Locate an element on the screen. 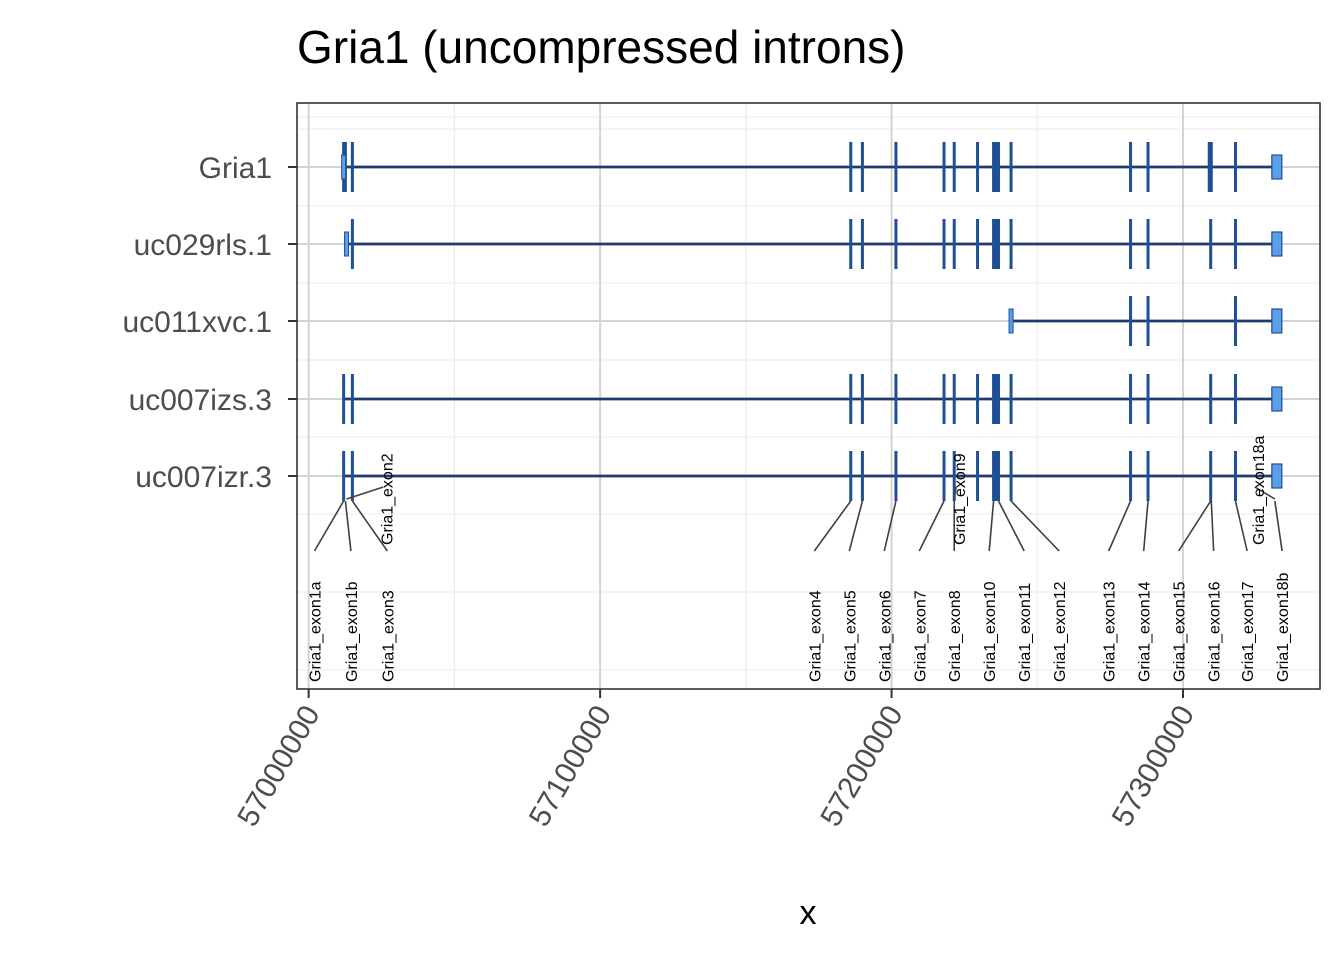  x-axis: 57000000 57100000 57200000 57300000 is located at coordinates (716, 760).